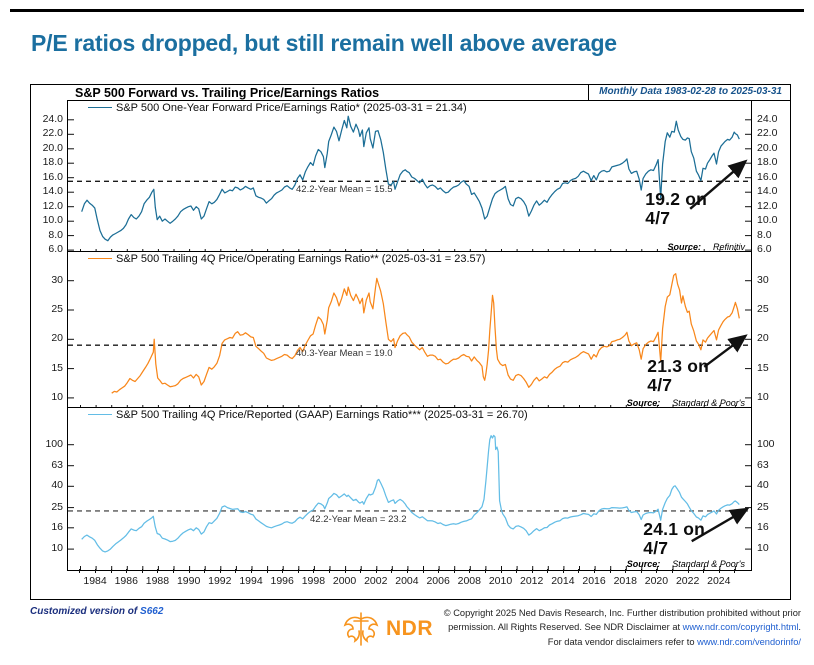 The image size is (814, 665). I want to click on panel2-right-axis: 10 15 20 25 30, so click(771, 329).